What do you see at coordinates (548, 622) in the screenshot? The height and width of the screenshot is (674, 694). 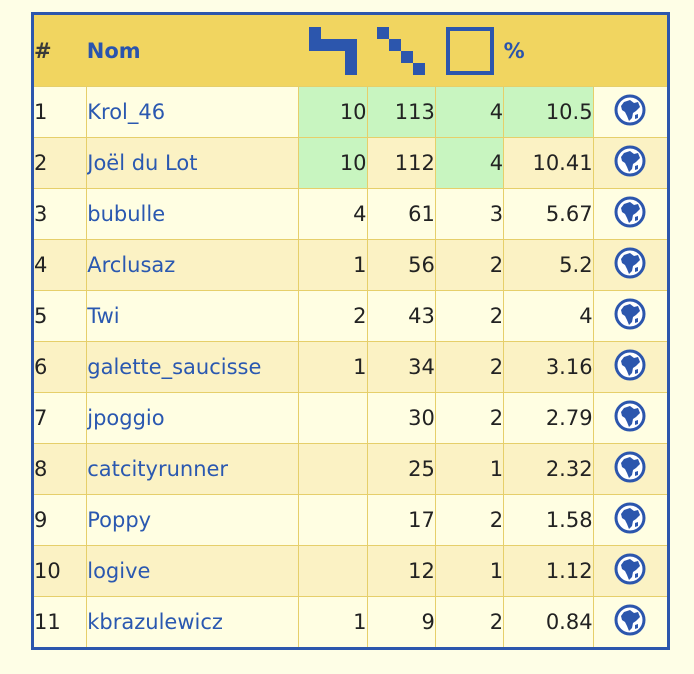 I see `percent-value: 0.84` at bounding box center [548, 622].